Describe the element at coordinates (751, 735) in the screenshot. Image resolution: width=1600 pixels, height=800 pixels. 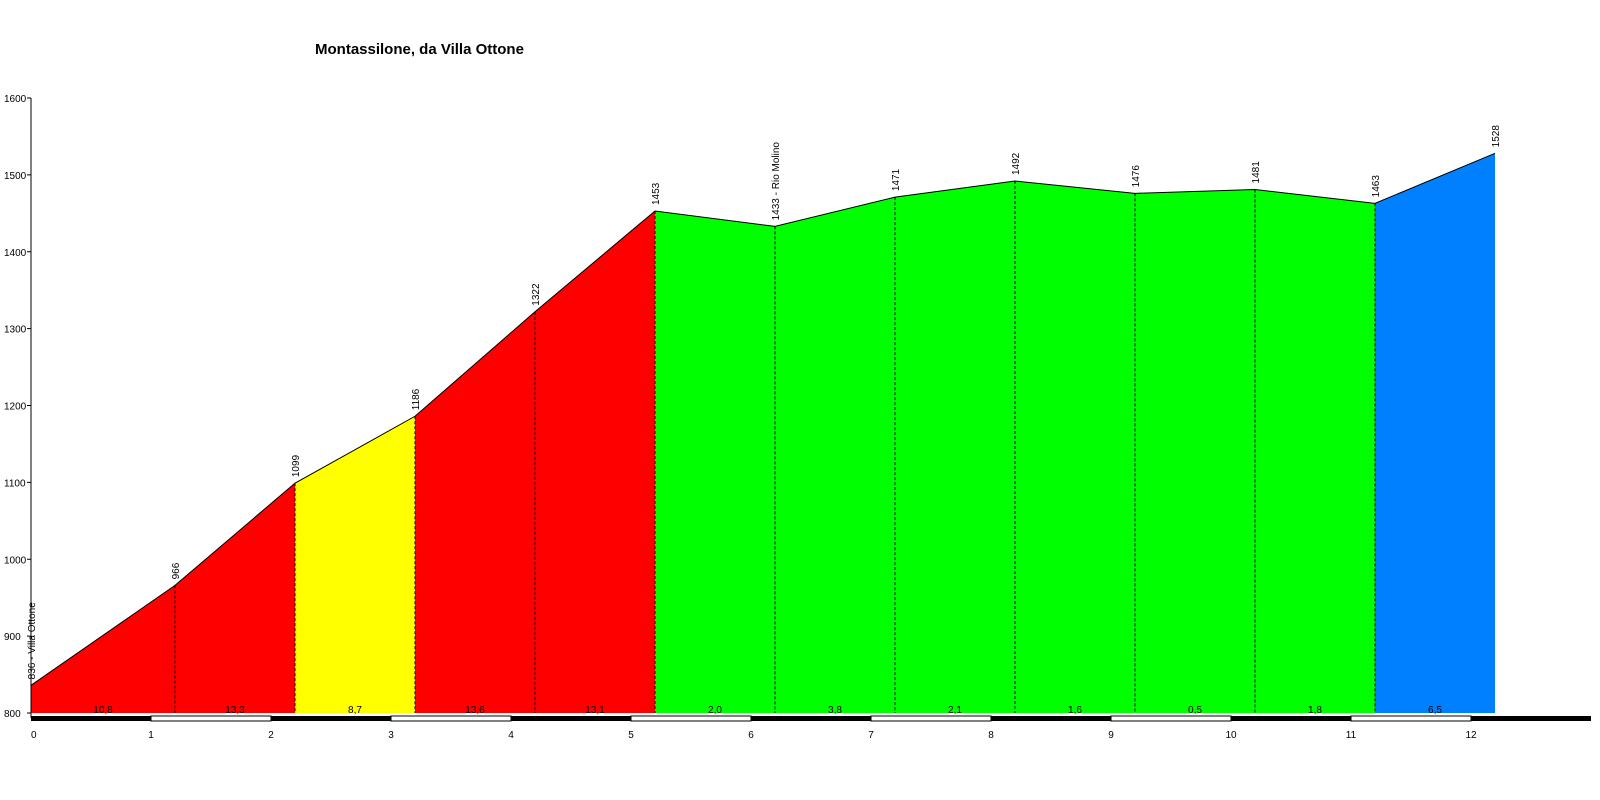
I see `x-tick-label: 6` at that location.